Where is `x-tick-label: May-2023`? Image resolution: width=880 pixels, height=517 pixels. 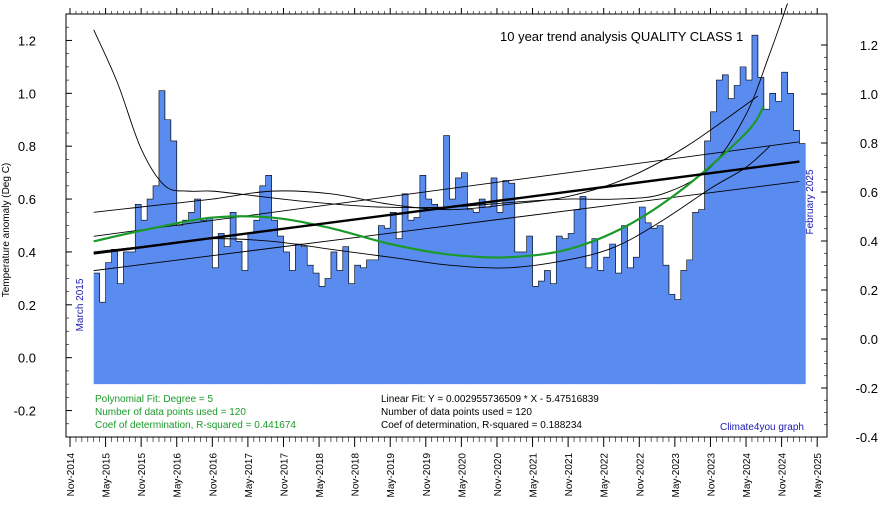 x-tick-label: May-2023 is located at coordinates (676, 475).